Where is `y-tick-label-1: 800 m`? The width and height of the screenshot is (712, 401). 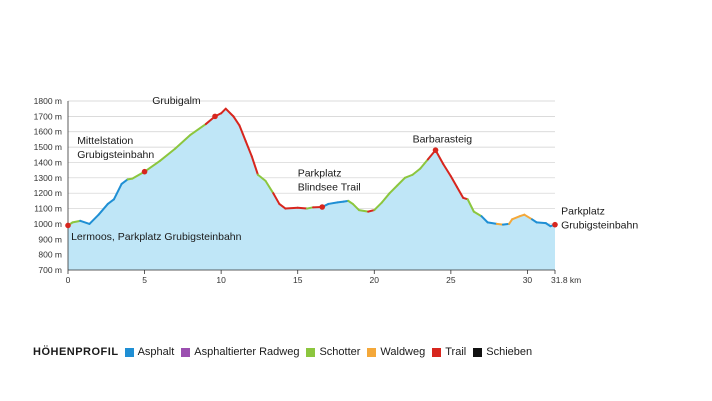
y-tick-label-1: 800 m is located at coordinates (50, 255).